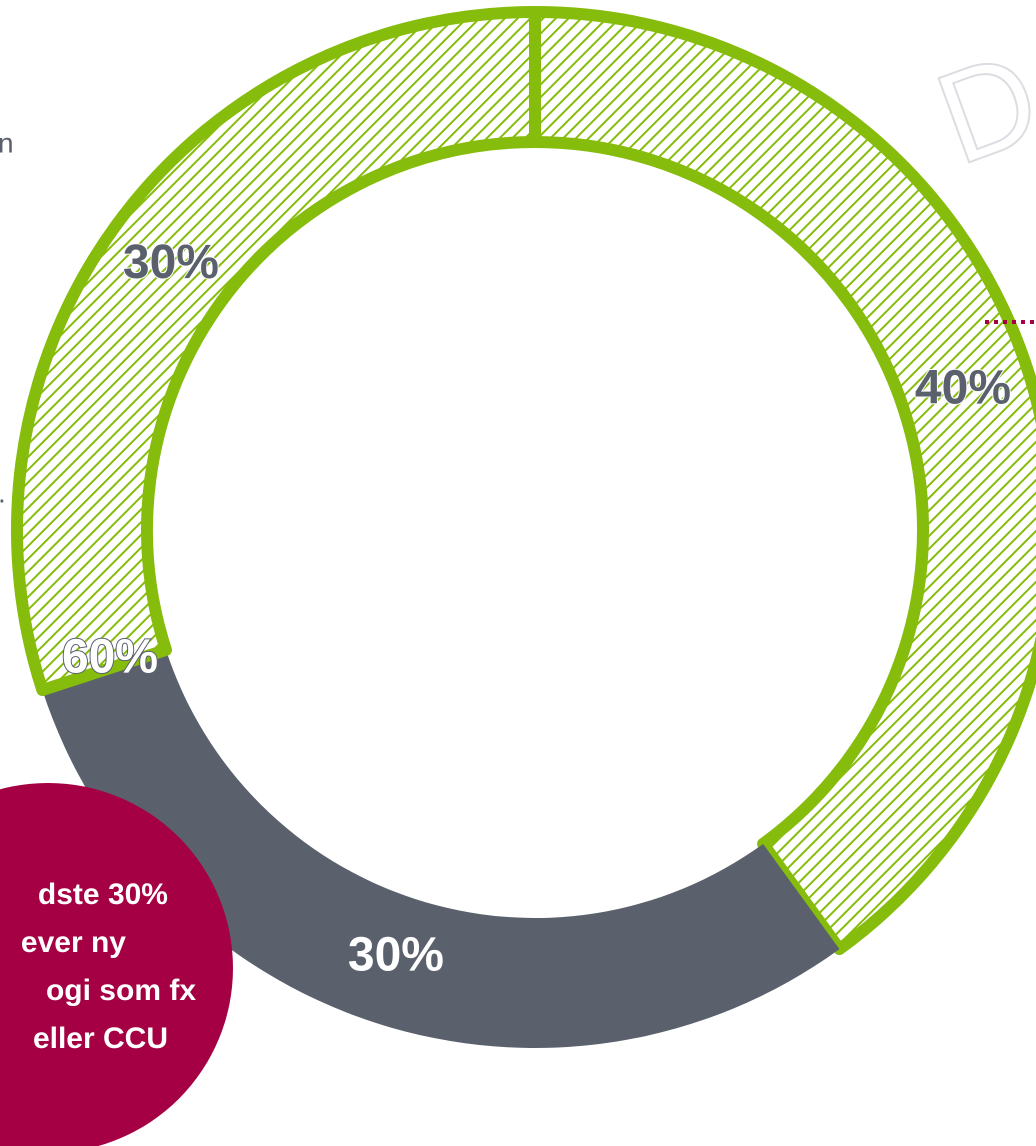 The height and width of the screenshot is (1146, 1036). Describe the element at coordinates (116, 964) in the screenshot. I see `callout-circle` at that location.